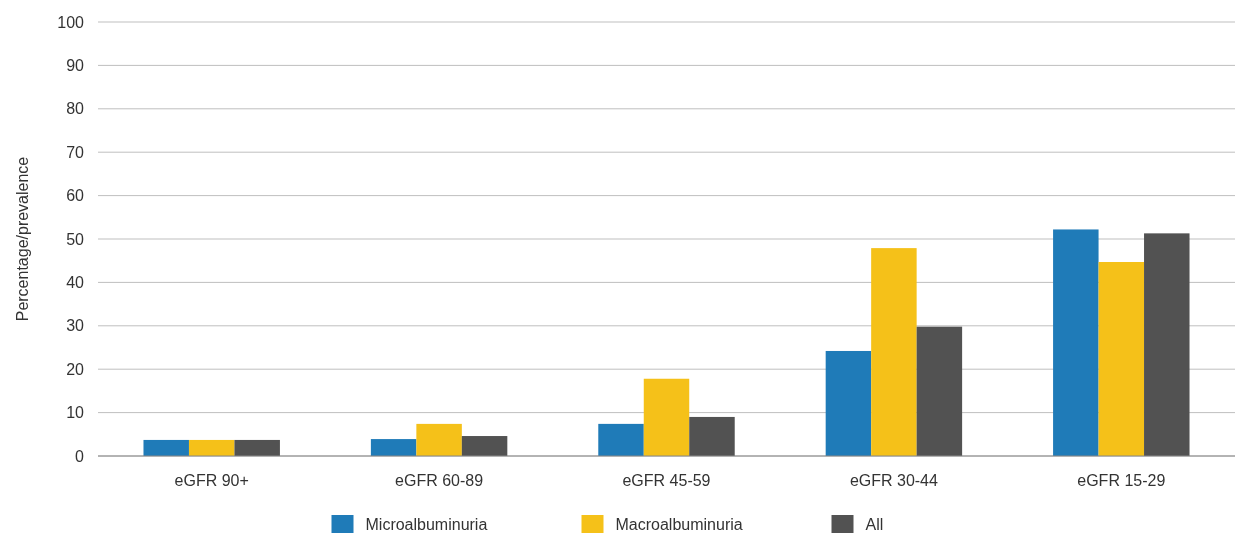 This screenshot has height=546, width=1235. I want to click on y-tick-label: 70, so click(75, 152).